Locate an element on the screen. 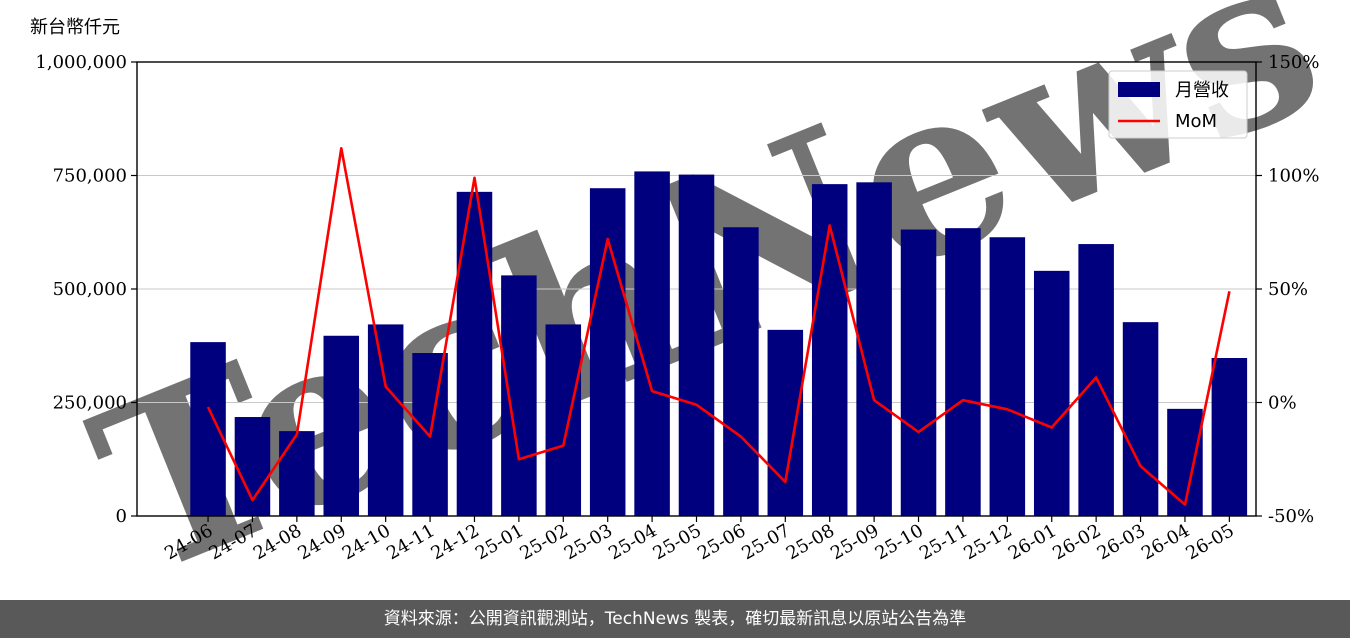 Image resolution: width=1350 pixels, height=638 pixels. y-right-tick-label: 100% is located at coordinates (1293, 176).